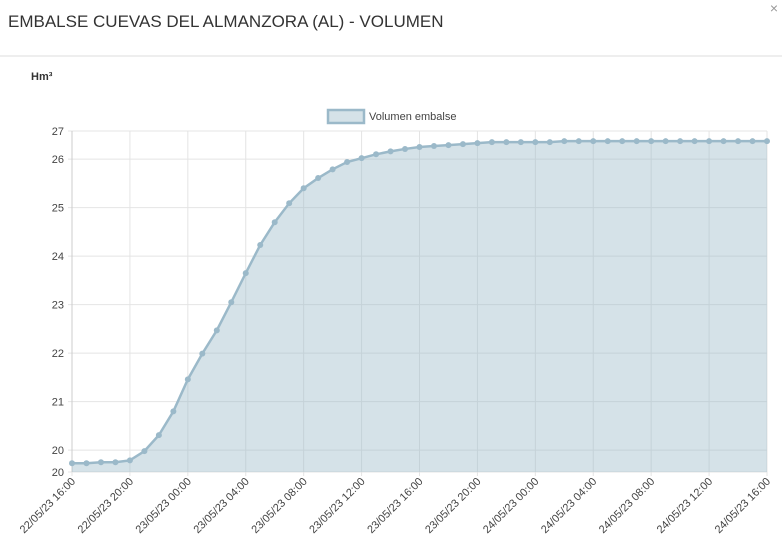 The height and width of the screenshot is (554, 782). What do you see at coordinates (346, 116) in the screenshot?
I see `legend-swatch` at bounding box center [346, 116].